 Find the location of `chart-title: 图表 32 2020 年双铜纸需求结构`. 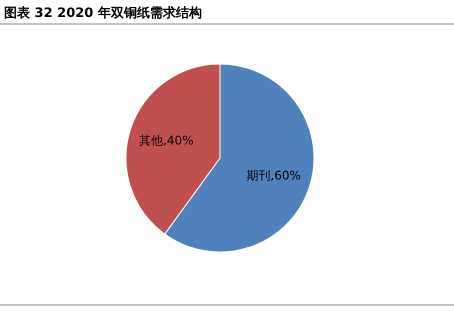

chart-title: 图表 32 2020 年双铜纸需求结构 is located at coordinates (103, 13).